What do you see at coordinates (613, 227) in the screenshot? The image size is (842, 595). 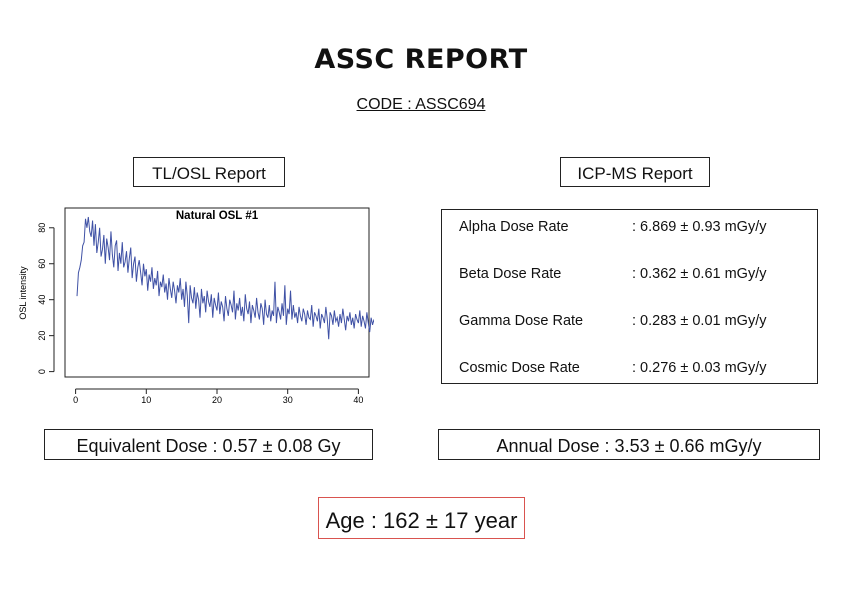 I see `icp-row-alpha: Alpha Dose Rate : 6.869 ± 0.93 mGy/y` at bounding box center [613, 227].